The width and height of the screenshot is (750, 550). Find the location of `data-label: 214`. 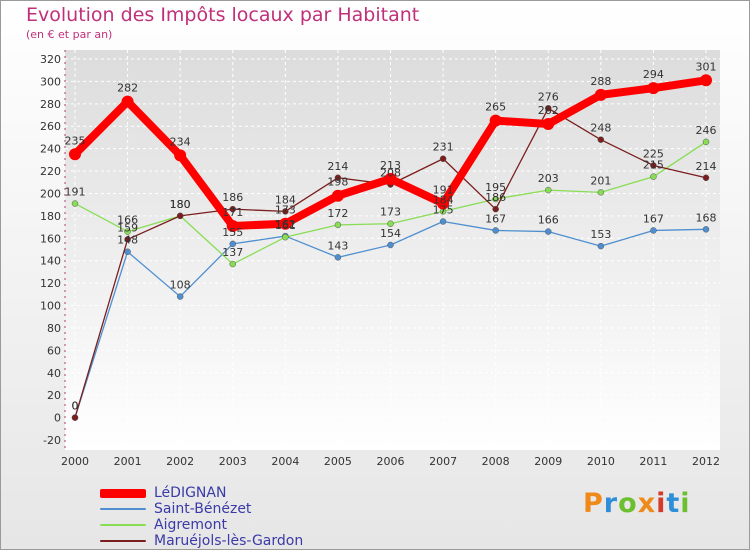

data-label: 214 is located at coordinates (706, 166).